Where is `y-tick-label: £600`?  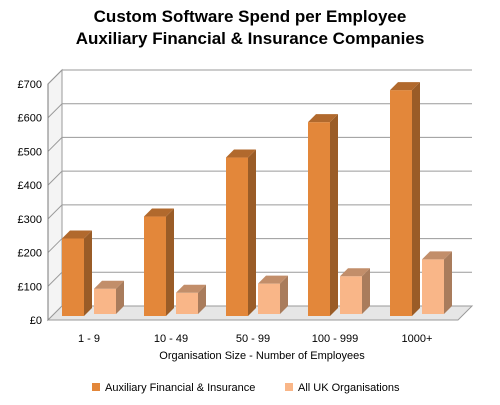
y-tick-label: £600 is located at coordinates (30, 119).